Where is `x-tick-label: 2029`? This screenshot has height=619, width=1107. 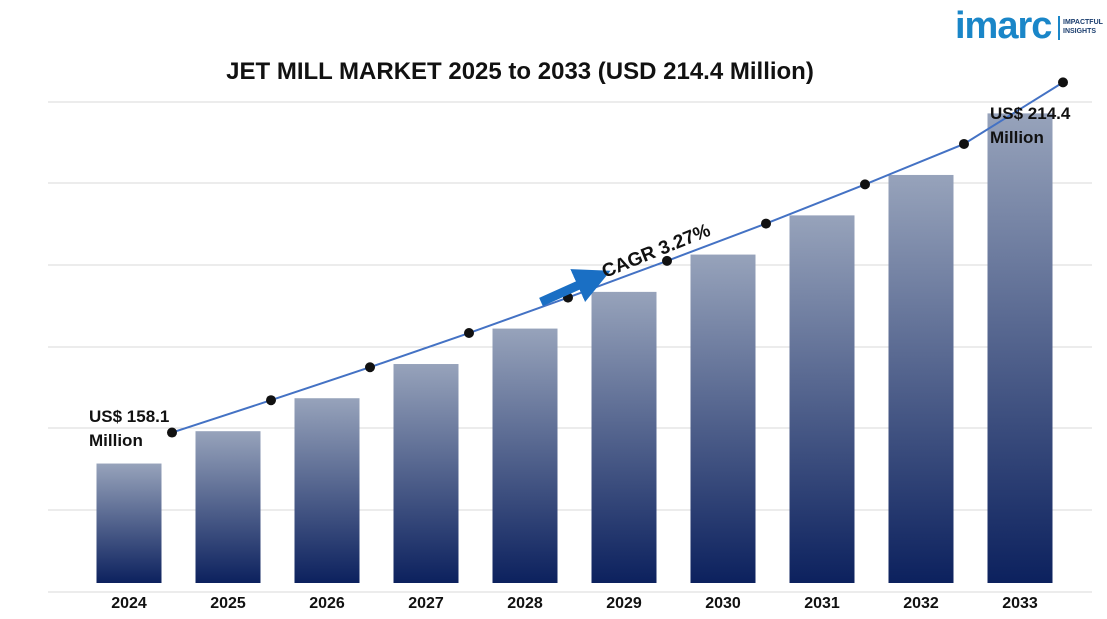 x-tick-label: 2029 is located at coordinates (624, 603).